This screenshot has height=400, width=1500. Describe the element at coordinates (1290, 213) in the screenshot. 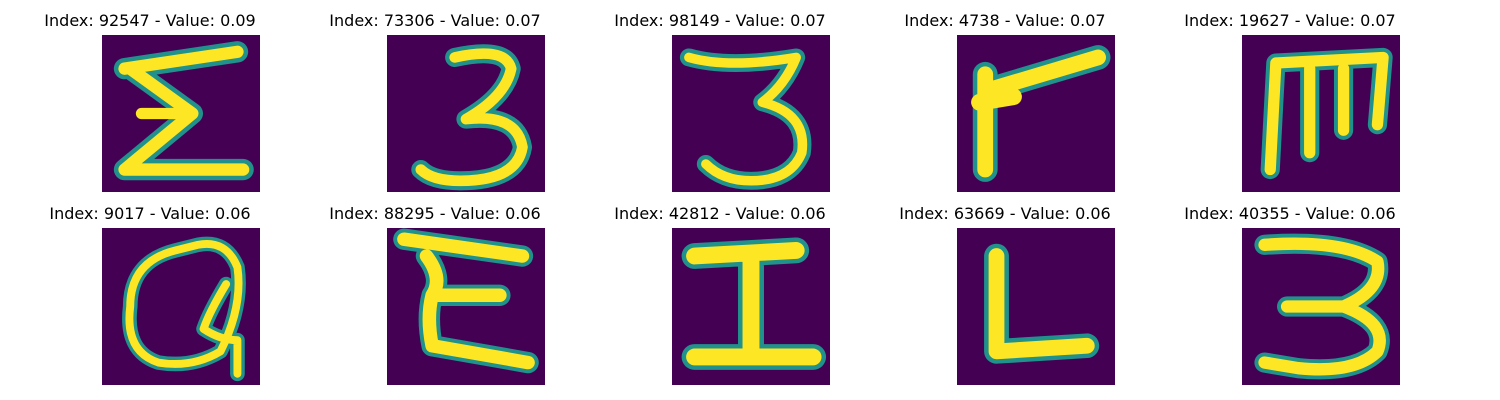

I see `panel-title: Index: 40355 - Value: 0.06` at that location.